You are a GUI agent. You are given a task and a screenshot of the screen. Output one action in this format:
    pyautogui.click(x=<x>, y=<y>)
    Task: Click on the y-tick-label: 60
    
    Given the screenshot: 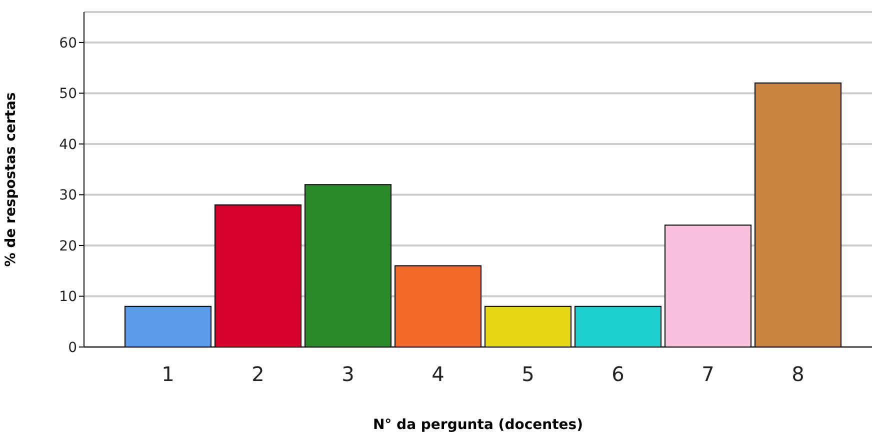 What is the action you would take?
    pyautogui.click(x=68, y=43)
    